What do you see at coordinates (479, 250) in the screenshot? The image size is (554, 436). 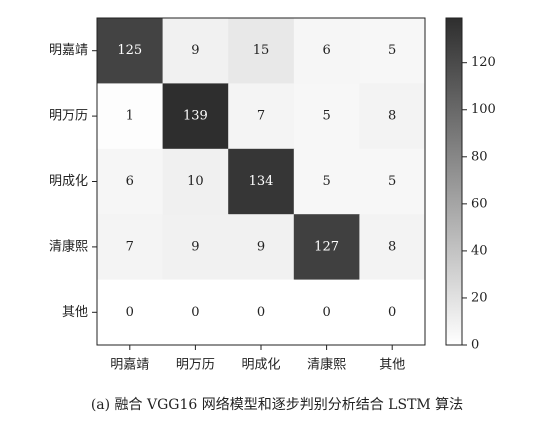 I see `colorbar-tick-label: 40` at bounding box center [479, 250].